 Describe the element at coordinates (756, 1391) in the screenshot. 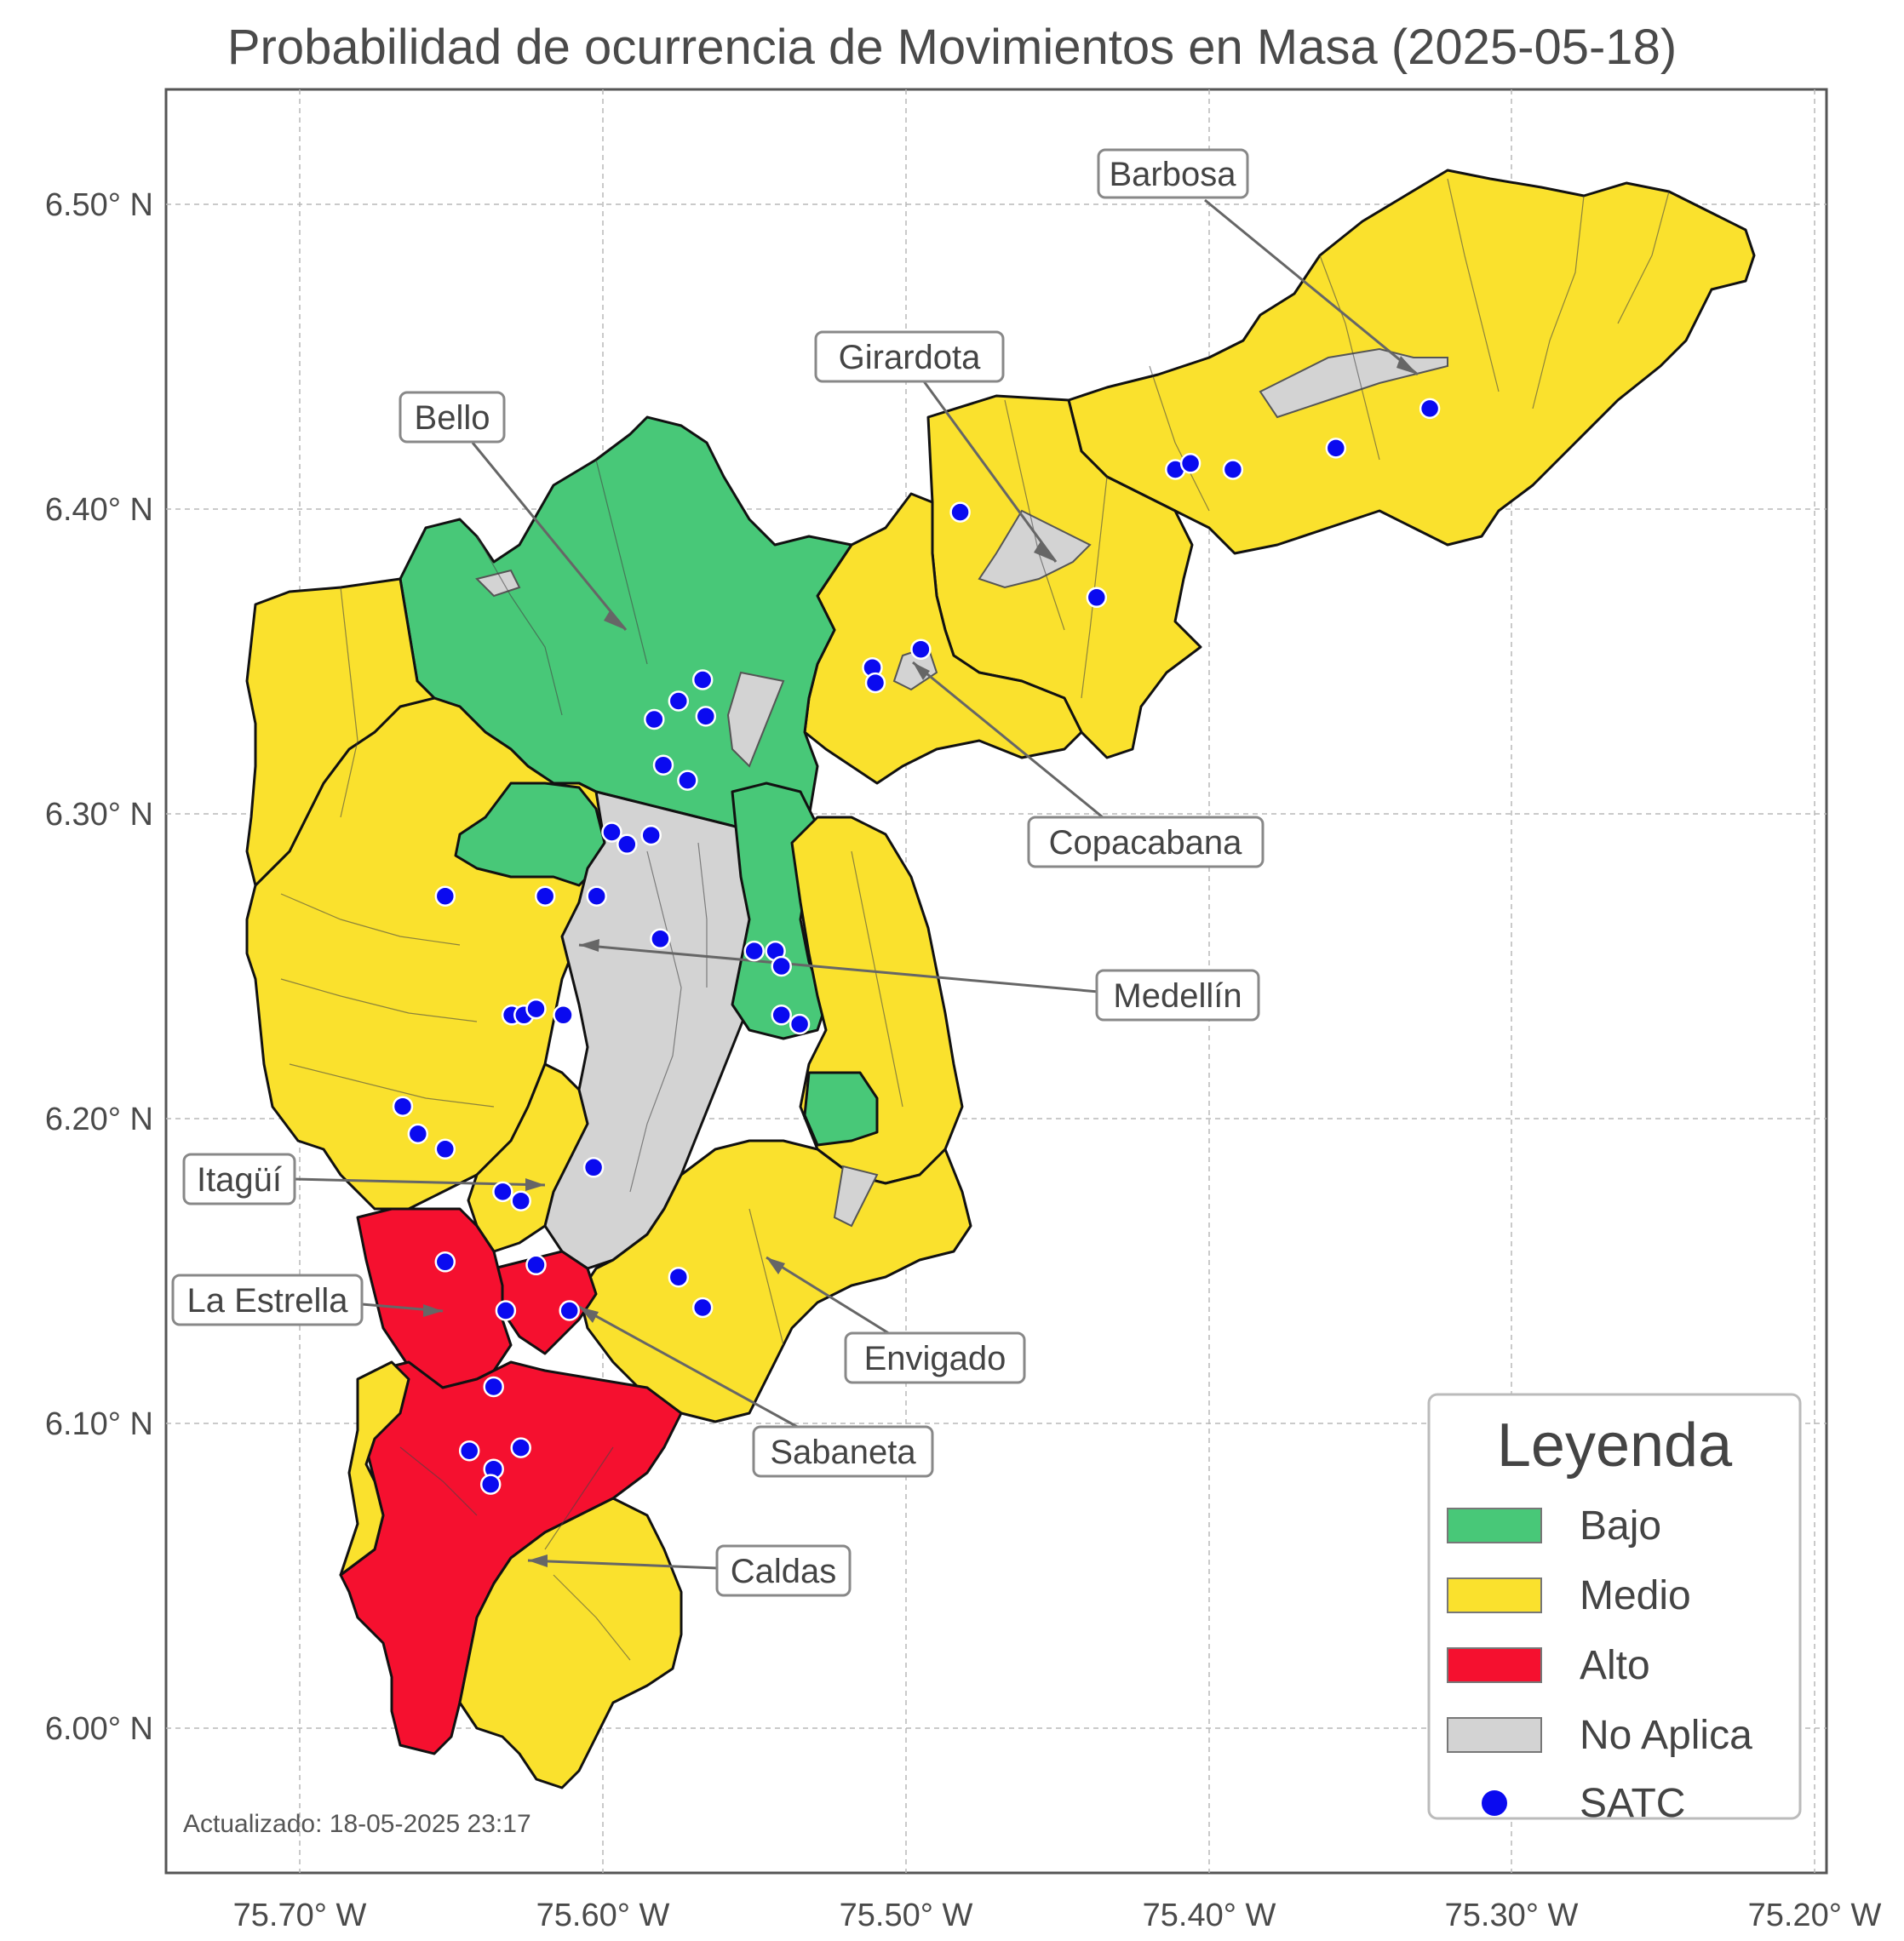

I see `label-sabaneta: Sabaneta` at that location.